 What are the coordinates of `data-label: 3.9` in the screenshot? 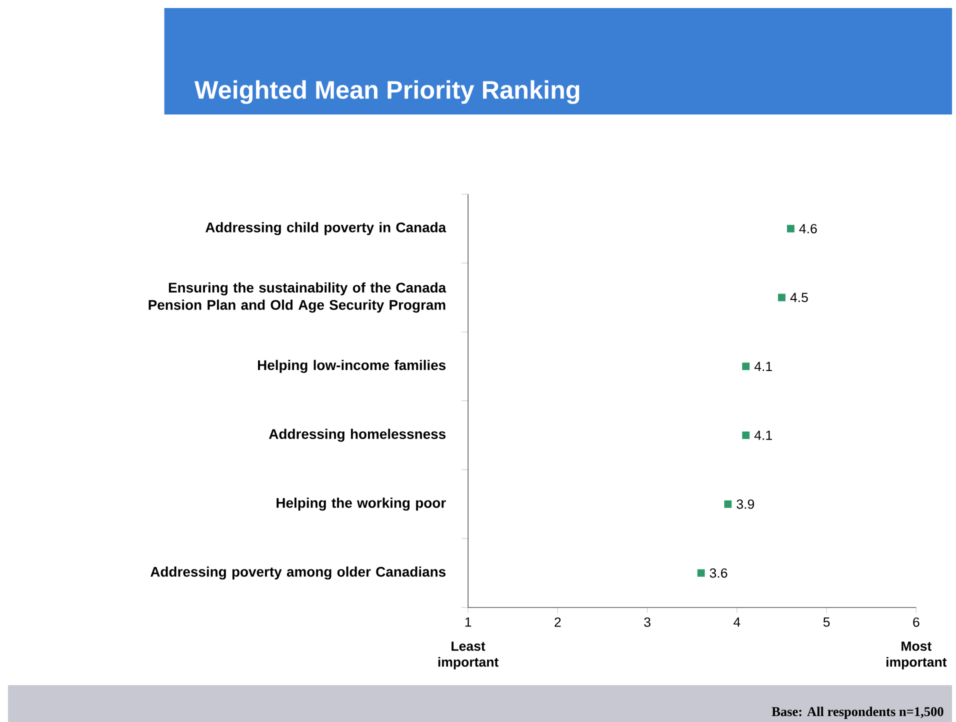 It's located at (745, 504).